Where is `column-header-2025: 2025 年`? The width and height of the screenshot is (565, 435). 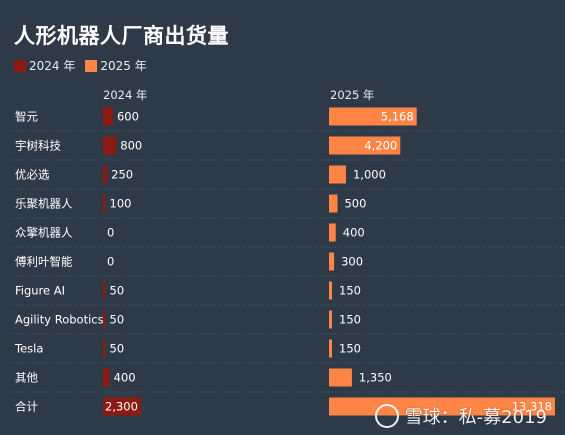 column-header-2025: 2025 年 is located at coordinates (352, 95).